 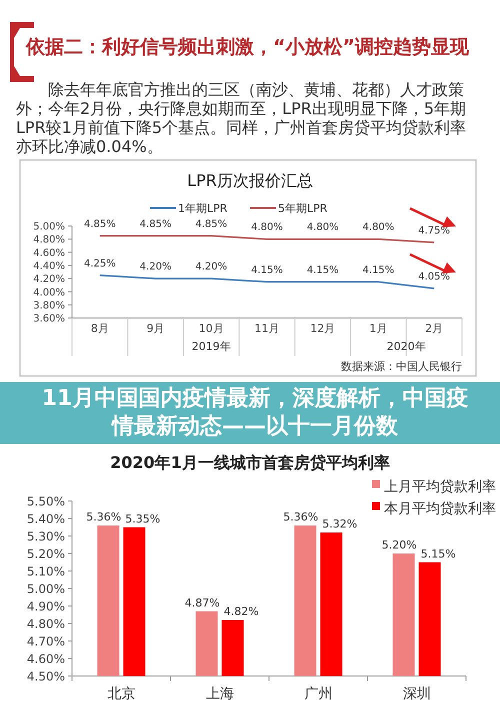 I want to click on data-label: 5.35%, so click(x=142, y=519).